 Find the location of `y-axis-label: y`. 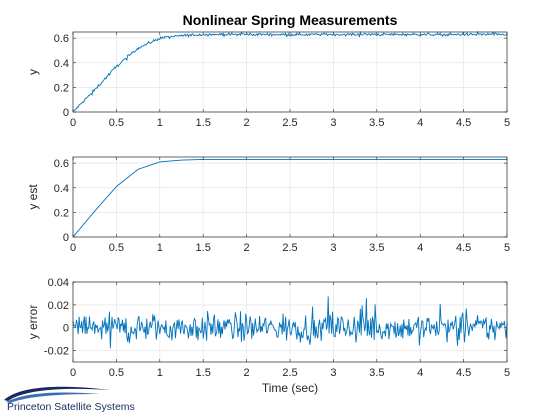

y-axis-label: y is located at coordinates (33, 72).